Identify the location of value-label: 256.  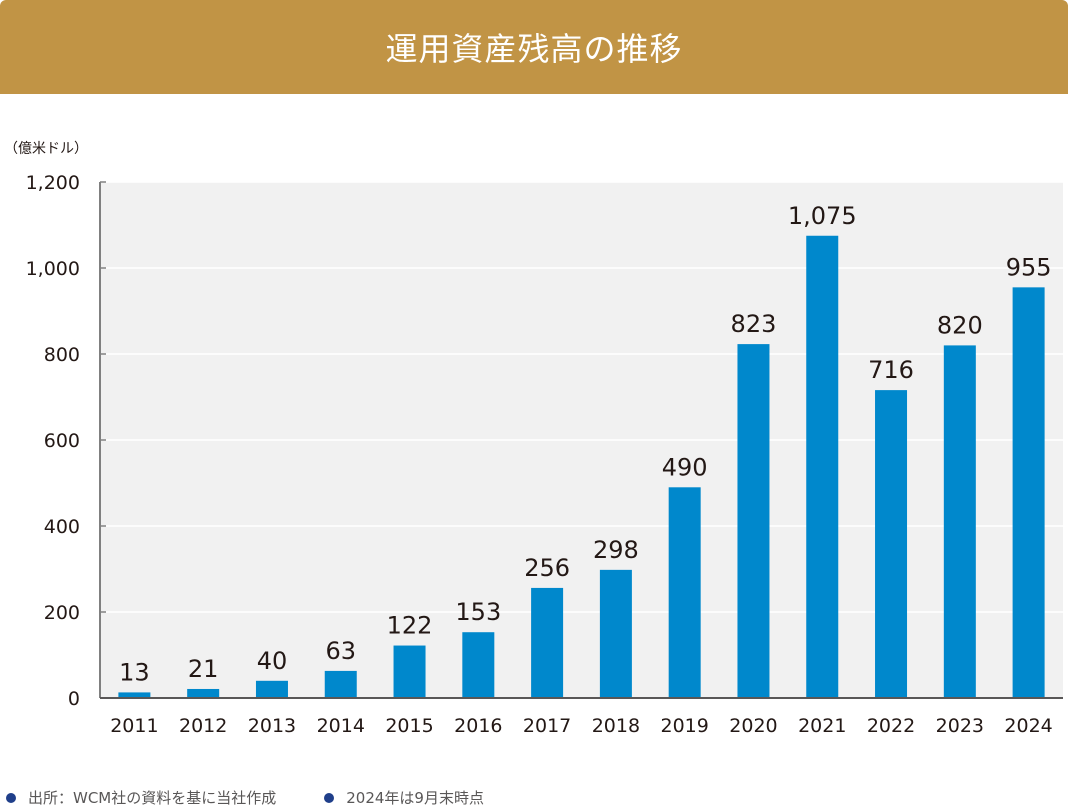
(547, 568).